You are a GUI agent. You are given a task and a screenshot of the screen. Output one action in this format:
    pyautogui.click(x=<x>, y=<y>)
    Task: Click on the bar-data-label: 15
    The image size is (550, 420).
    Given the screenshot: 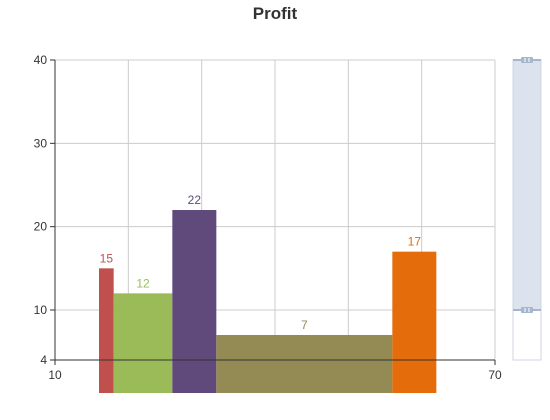 What is the action you would take?
    pyautogui.click(x=107, y=258)
    